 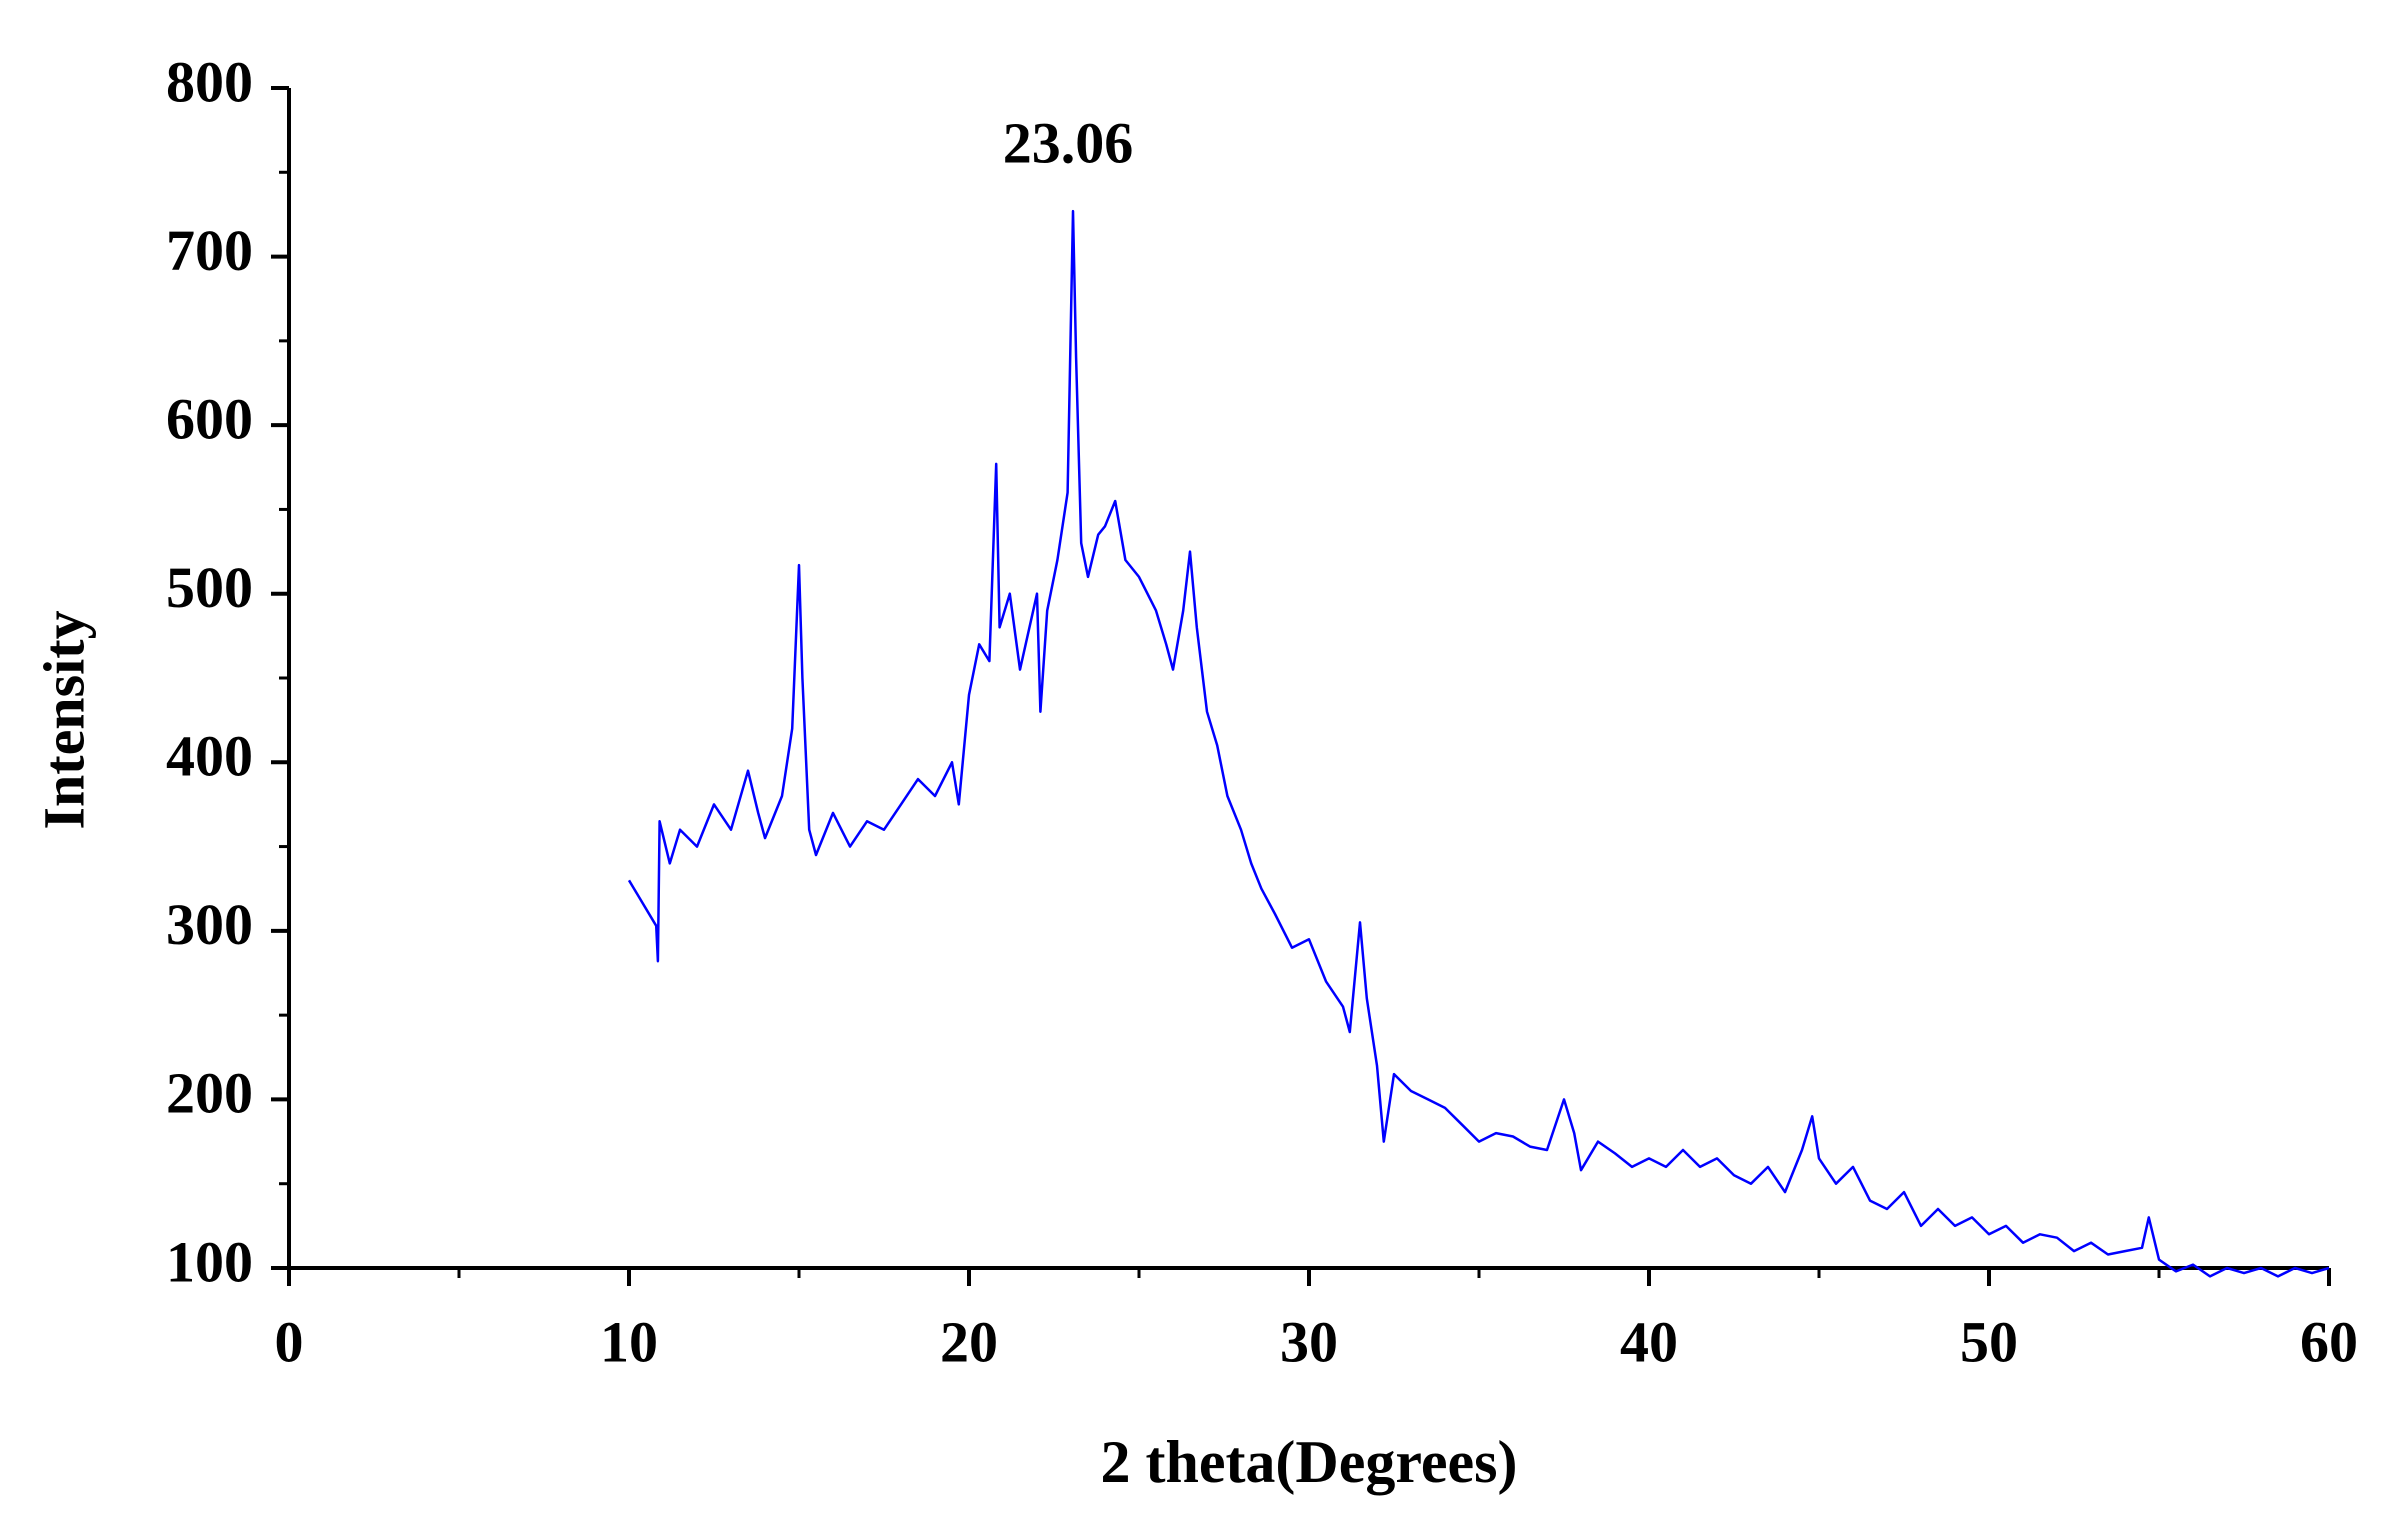 I want to click on y-tick-label: 500, so click(x=209, y=587).